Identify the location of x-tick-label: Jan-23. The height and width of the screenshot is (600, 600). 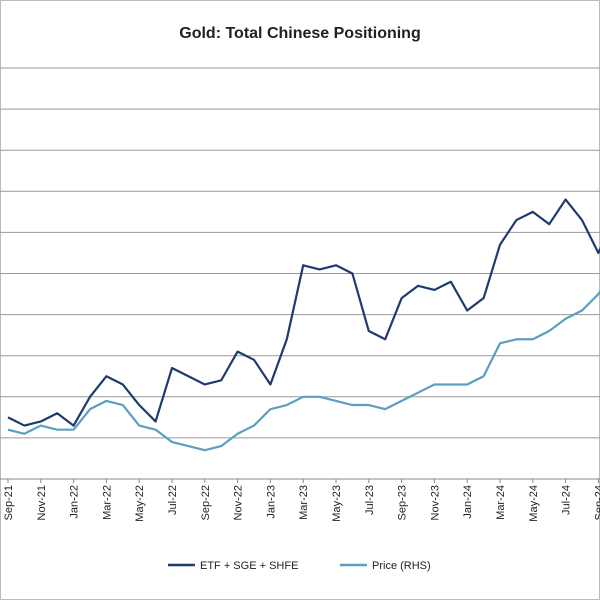
(271, 502).